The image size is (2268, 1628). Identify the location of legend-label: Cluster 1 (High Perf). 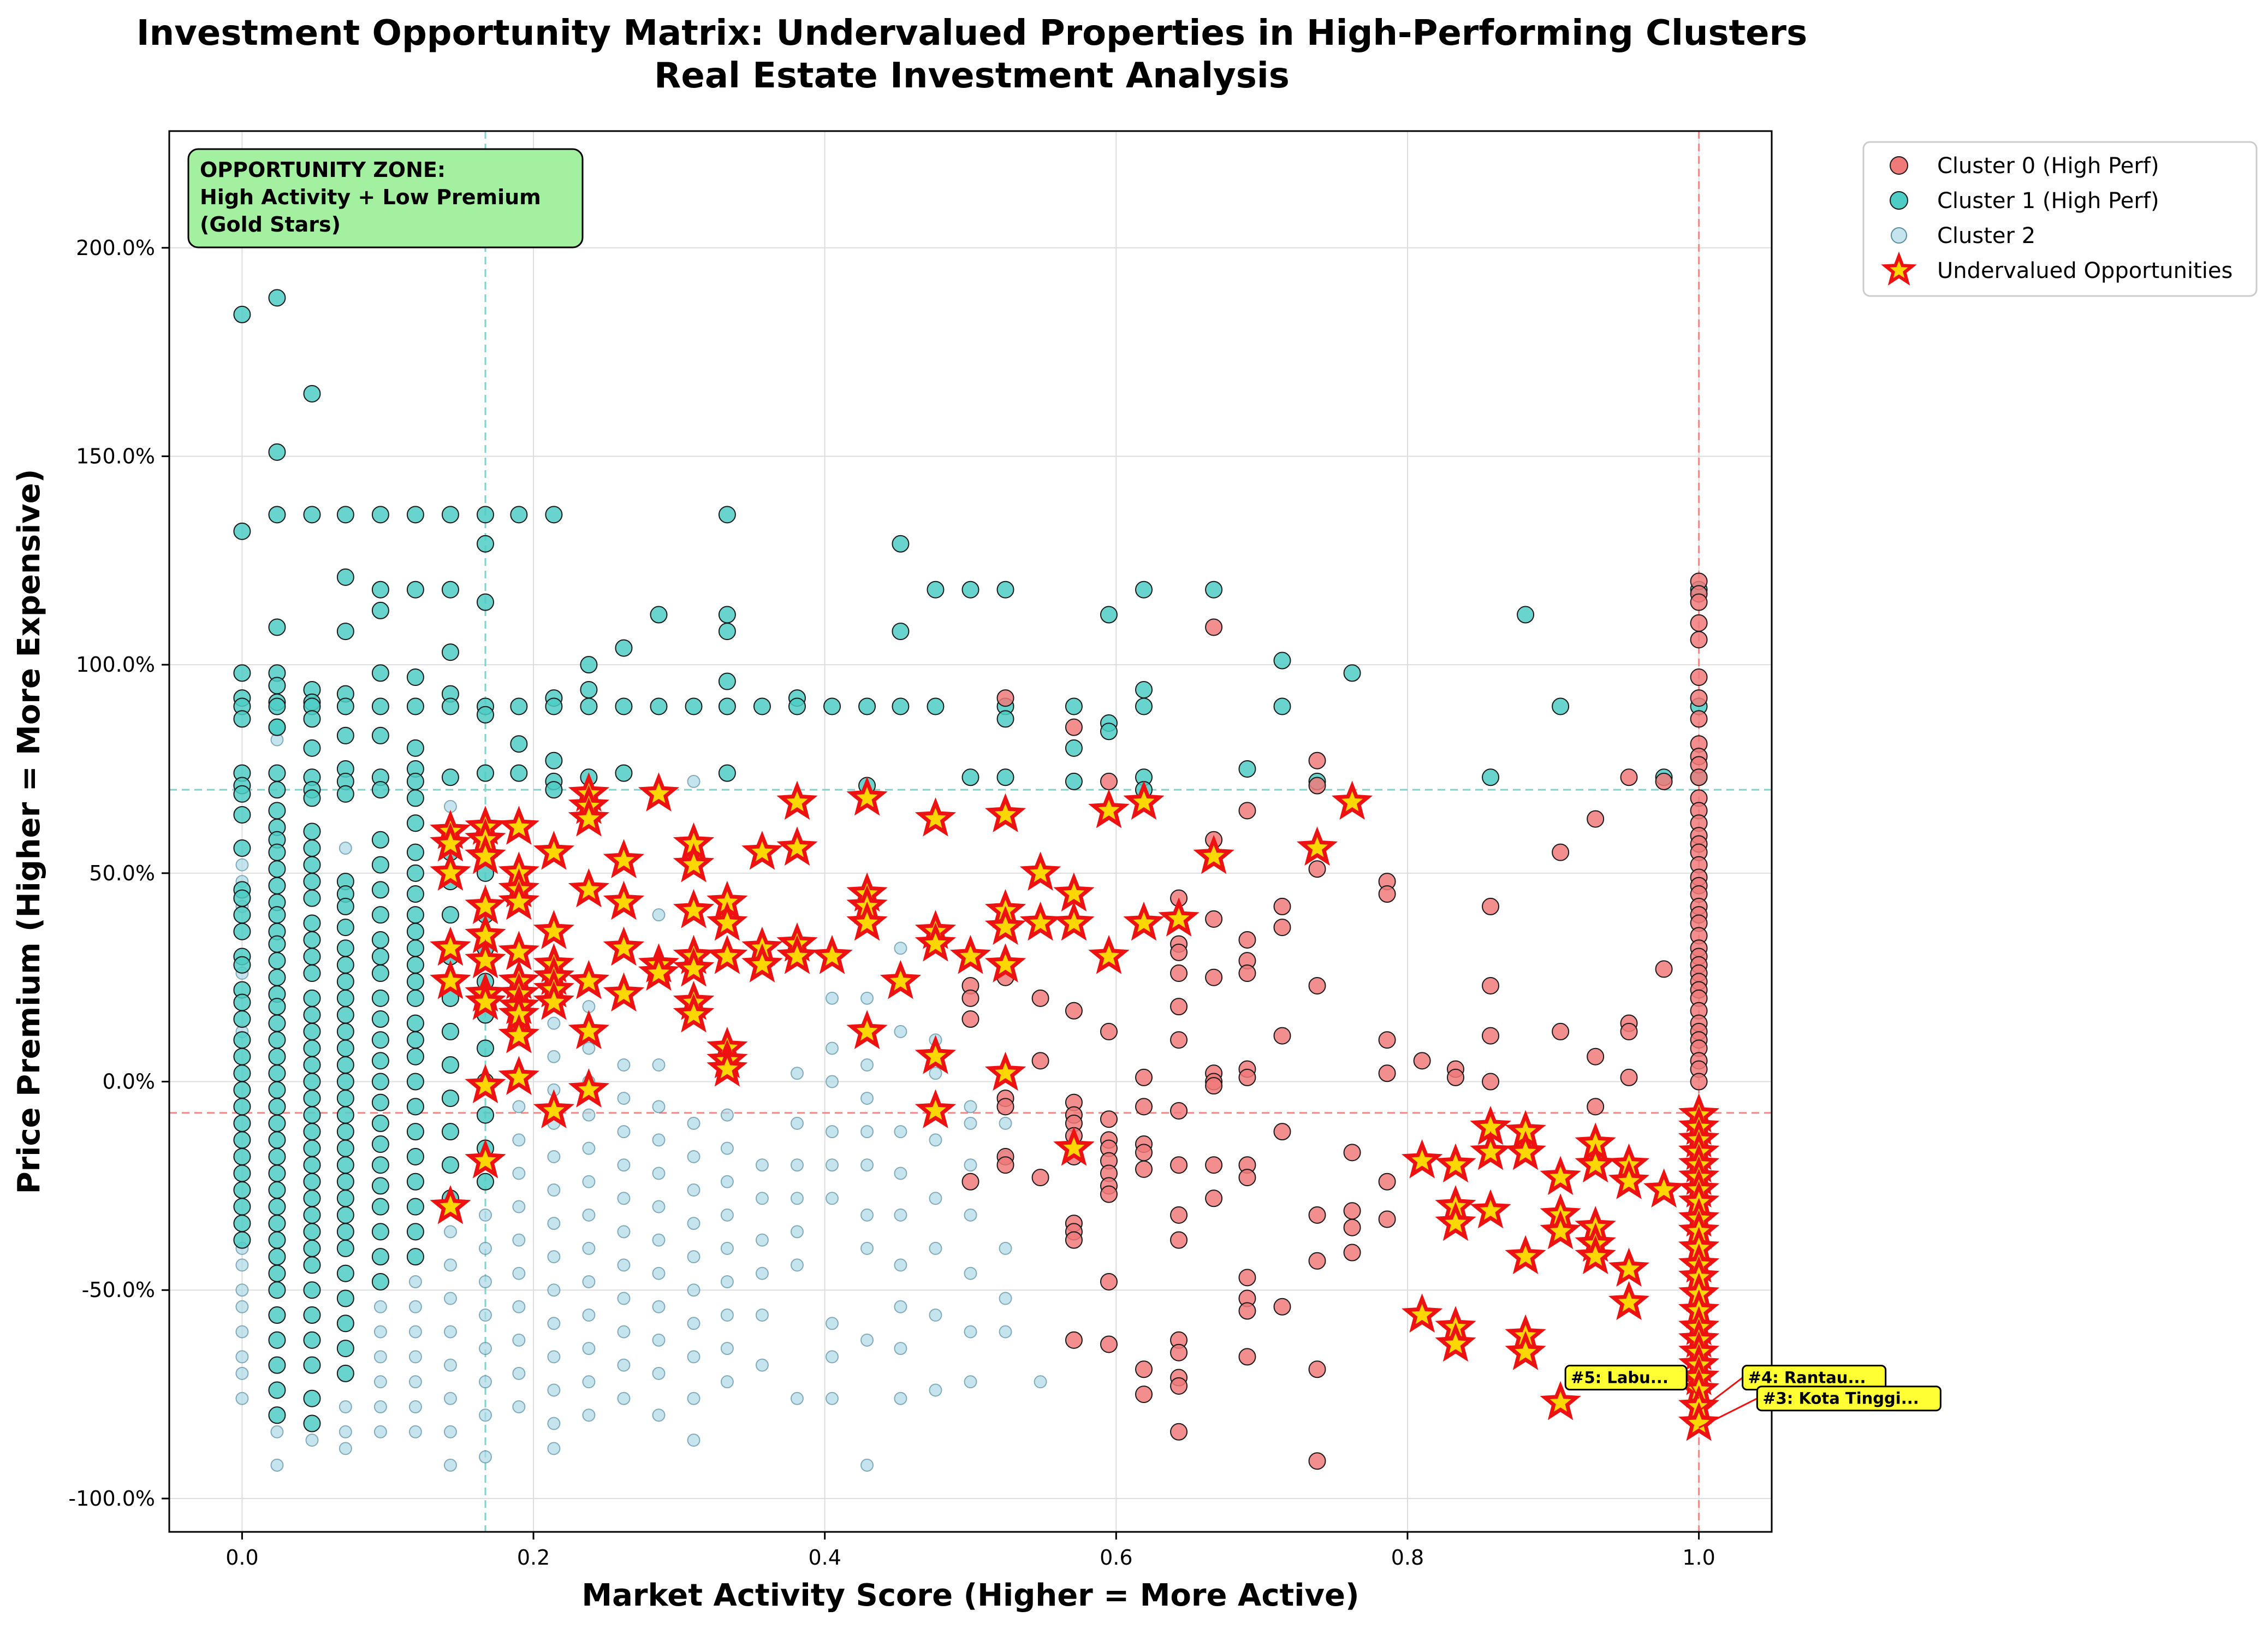
(2048, 201).